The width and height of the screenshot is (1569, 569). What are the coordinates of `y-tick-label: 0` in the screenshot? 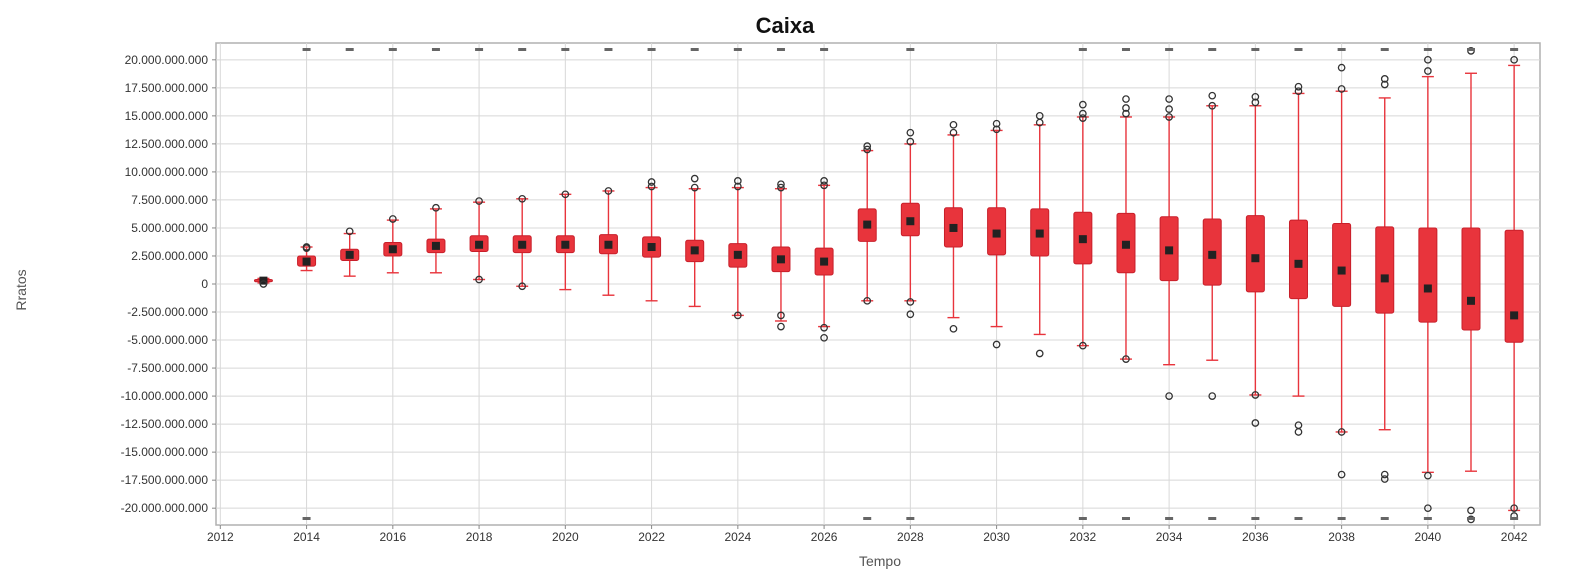 It's located at (204, 284).